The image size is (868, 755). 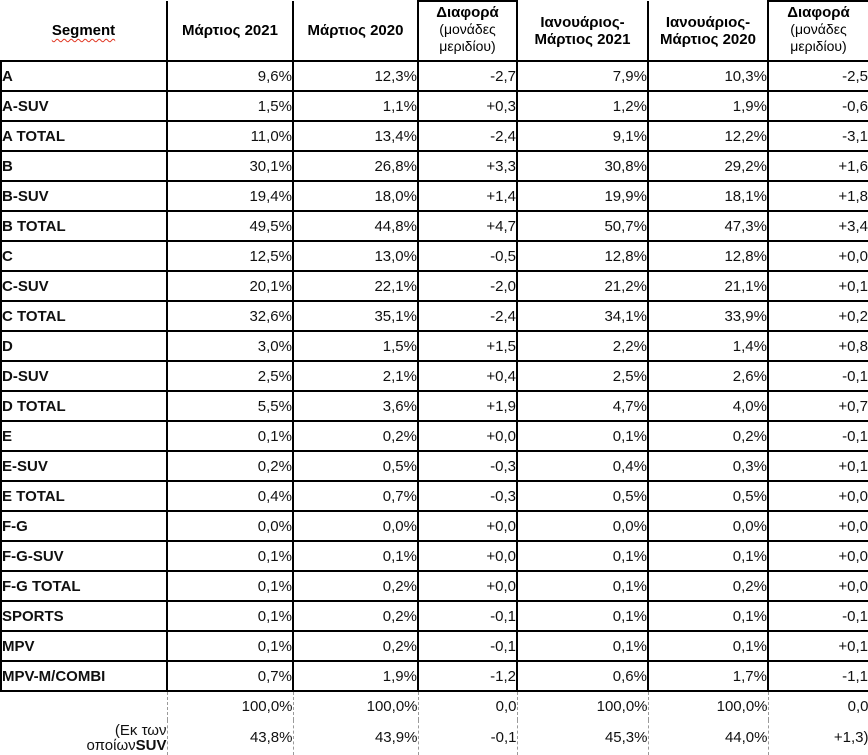 I want to click on value-cell: 33,9%, so click(x=708, y=316).